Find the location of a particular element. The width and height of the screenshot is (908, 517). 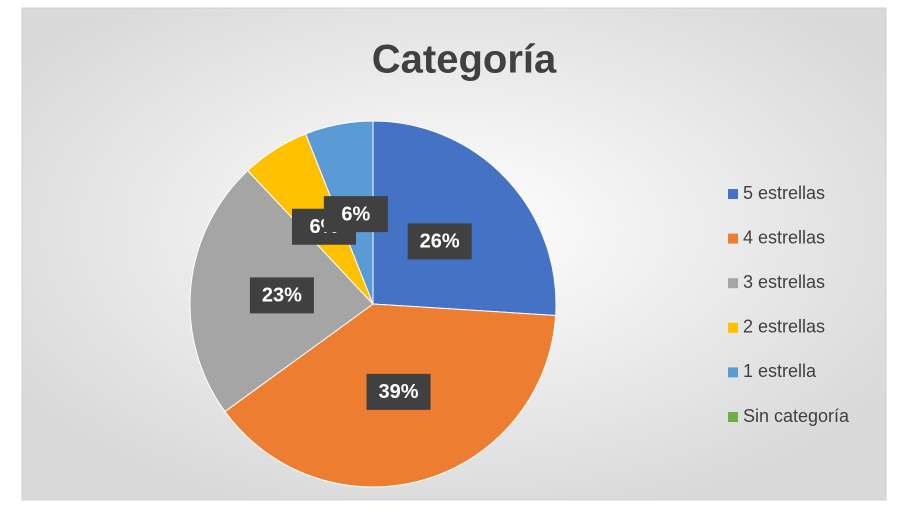

legend-label: 5 estrellas is located at coordinates (784, 193).